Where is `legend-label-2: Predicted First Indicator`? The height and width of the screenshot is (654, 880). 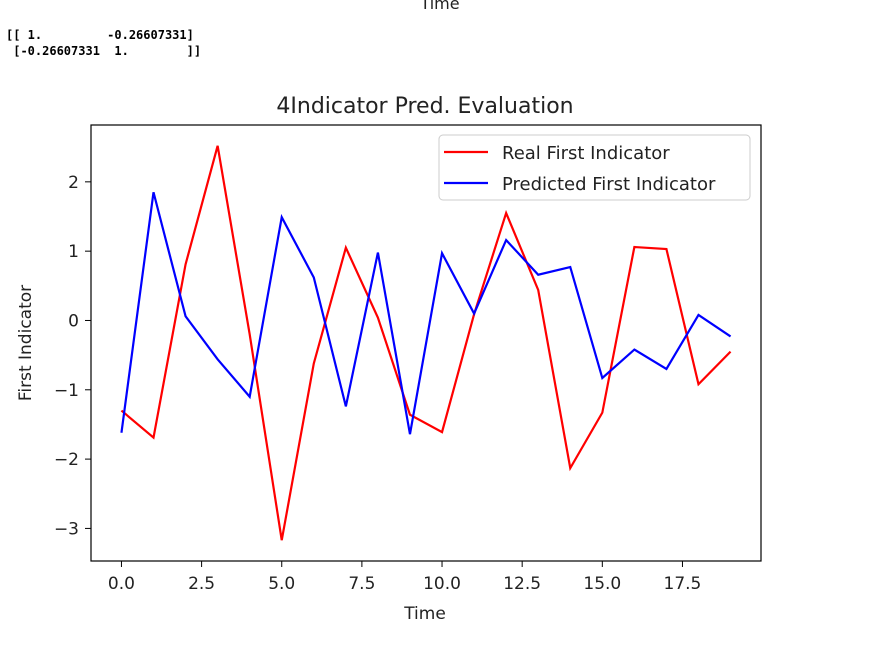
legend-label-2: Predicted First Indicator is located at coordinates (609, 184).